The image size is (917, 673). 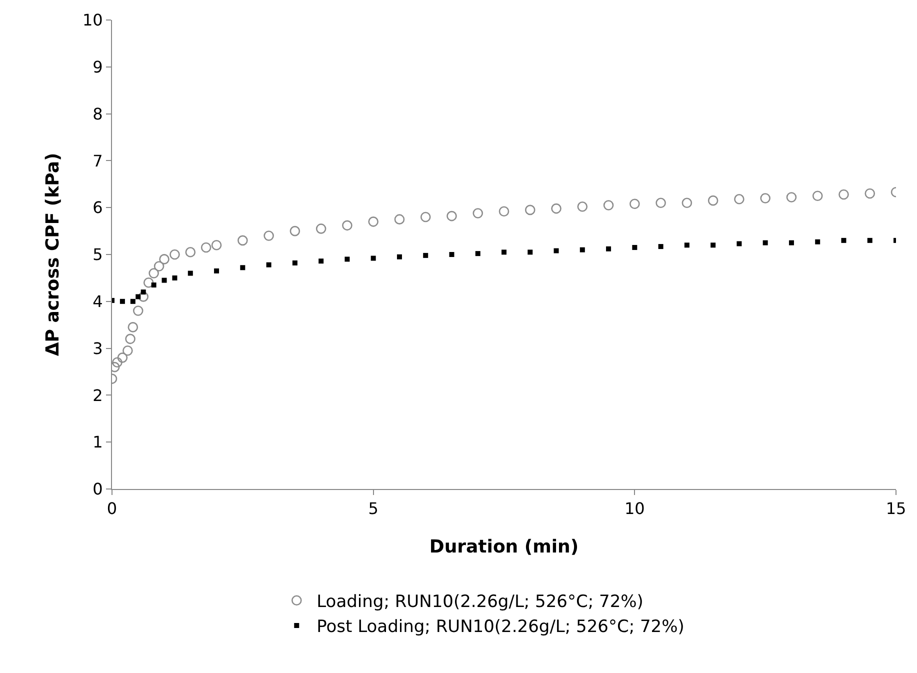 What do you see at coordinates (500, 627) in the screenshot?
I see `legend-label: Post Loading; RUN10(2.26g/L; 526°C; 72%)` at bounding box center [500, 627].